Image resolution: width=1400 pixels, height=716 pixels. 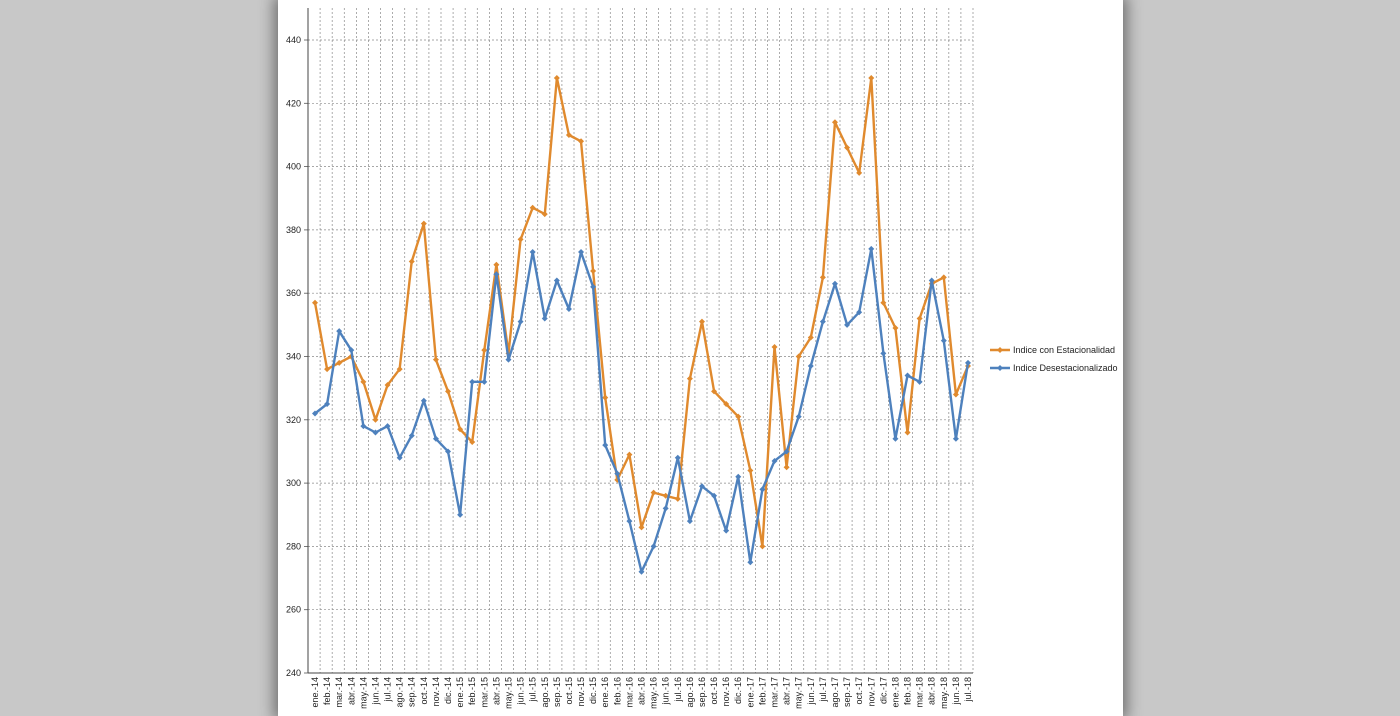 I want to click on x-tick-label: nov.-17, so click(x=871, y=691).